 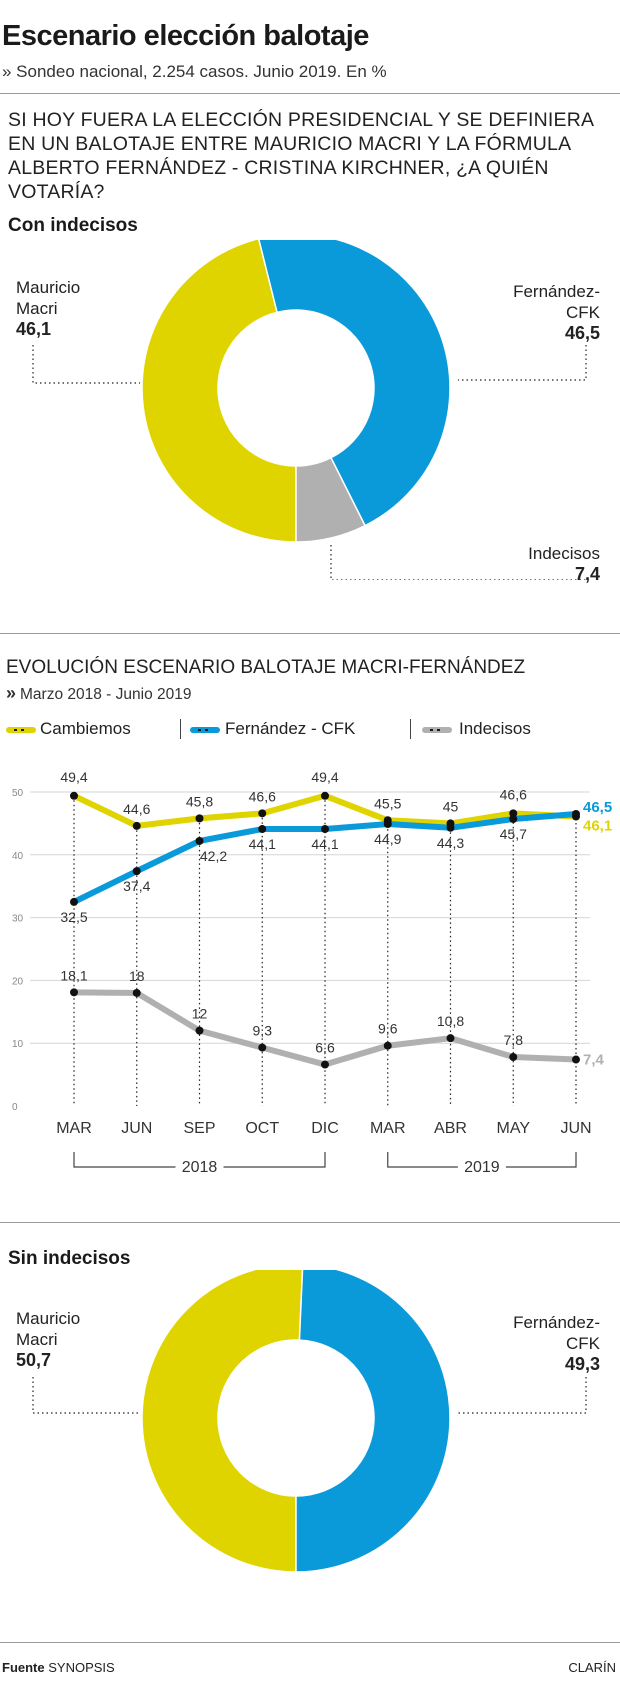 What do you see at coordinates (23, 1667) in the screenshot?
I see `footer-source-label: Fuente` at bounding box center [23, 1667].